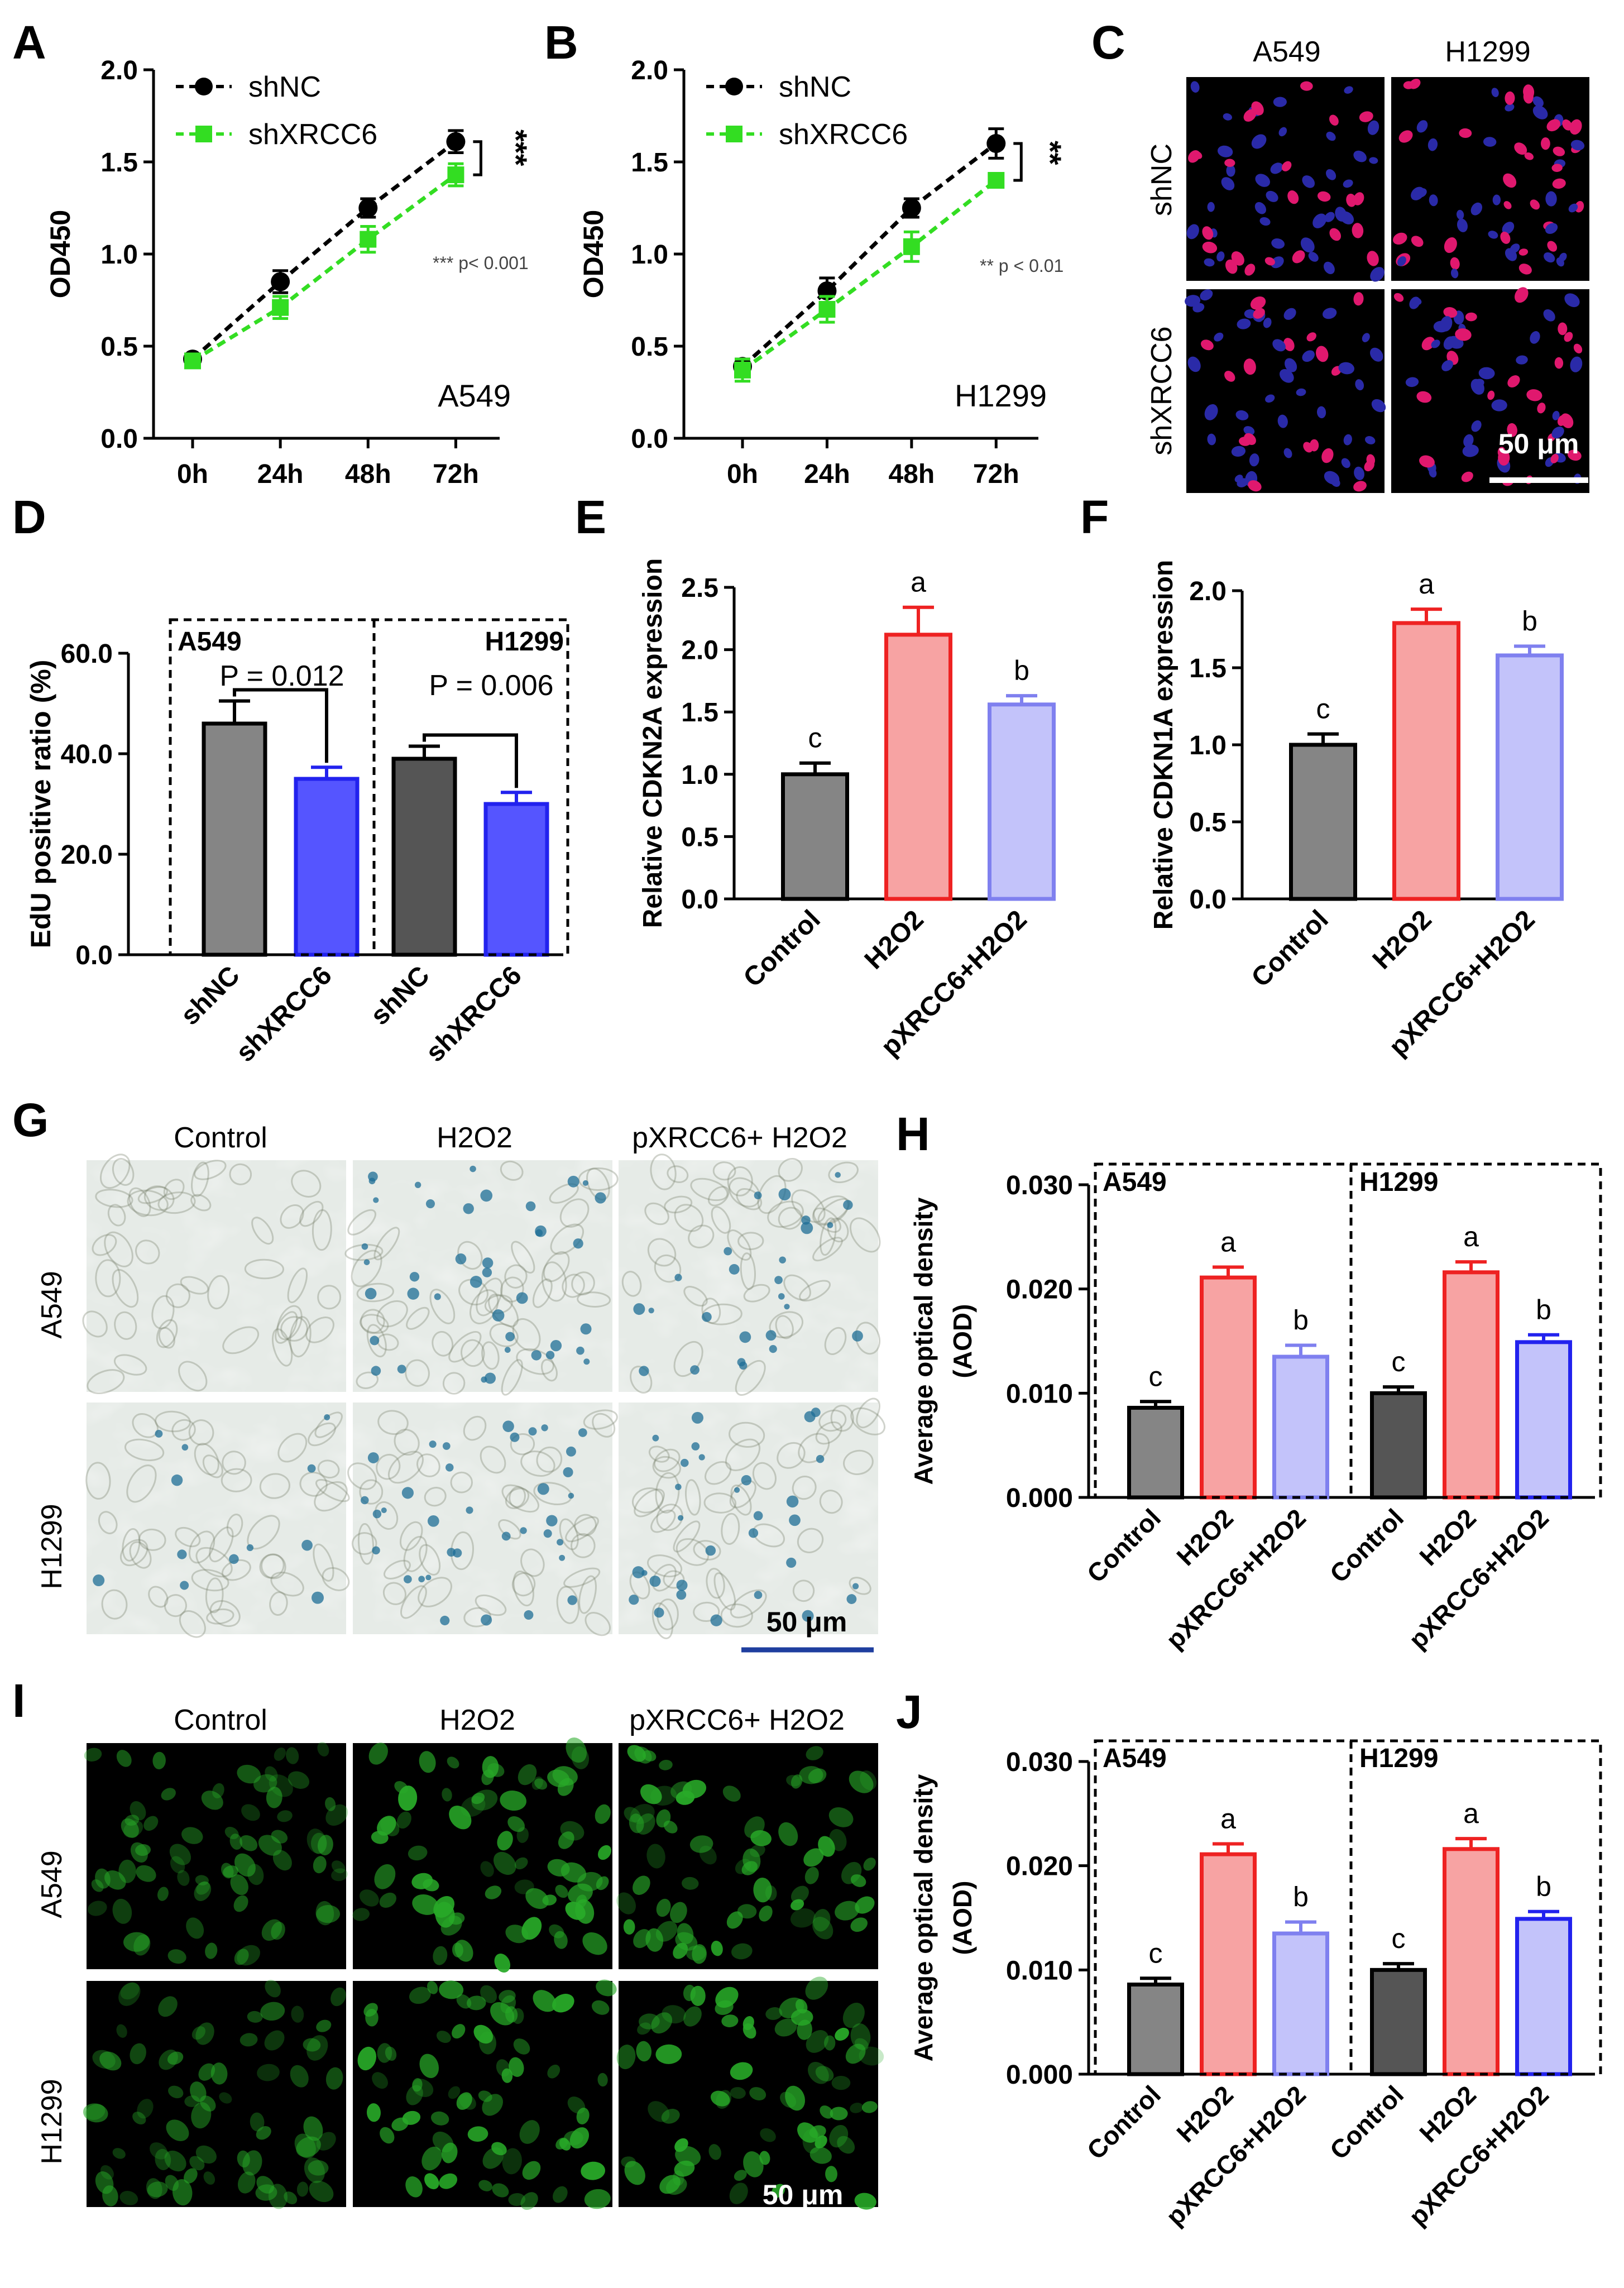 The width and height of the screenshot is (1624, 2288). What do you see at coordinates (778, 1280) in the screenshot?
I see `panel-g-image-a549-pxrcc6-h2o2-stain` at bounding box center [778, 1280].